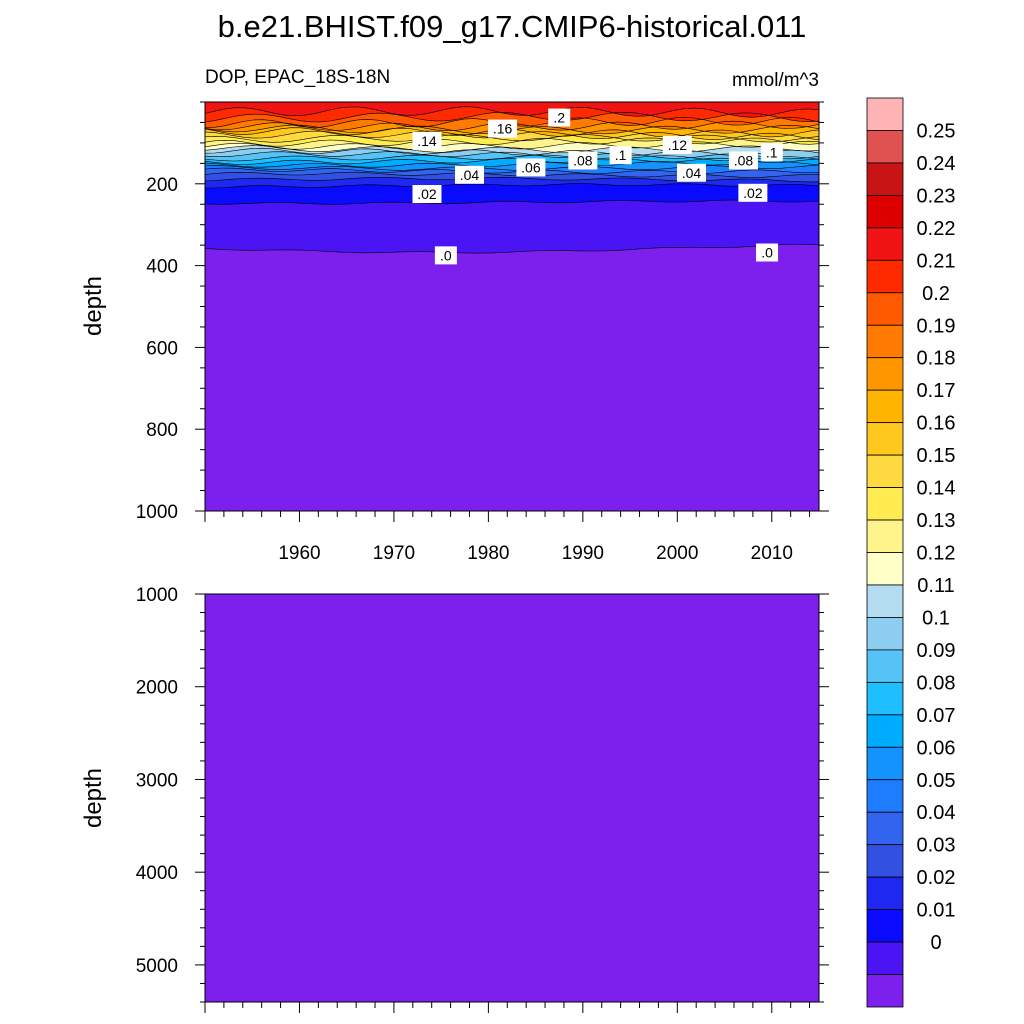  What do you see at coordinates (512, 26) in the screenshot?
I see `chart-title: b.e21.BHIST.f09_g17.CMIP6-historical.011` at bounding box center [512, 26].